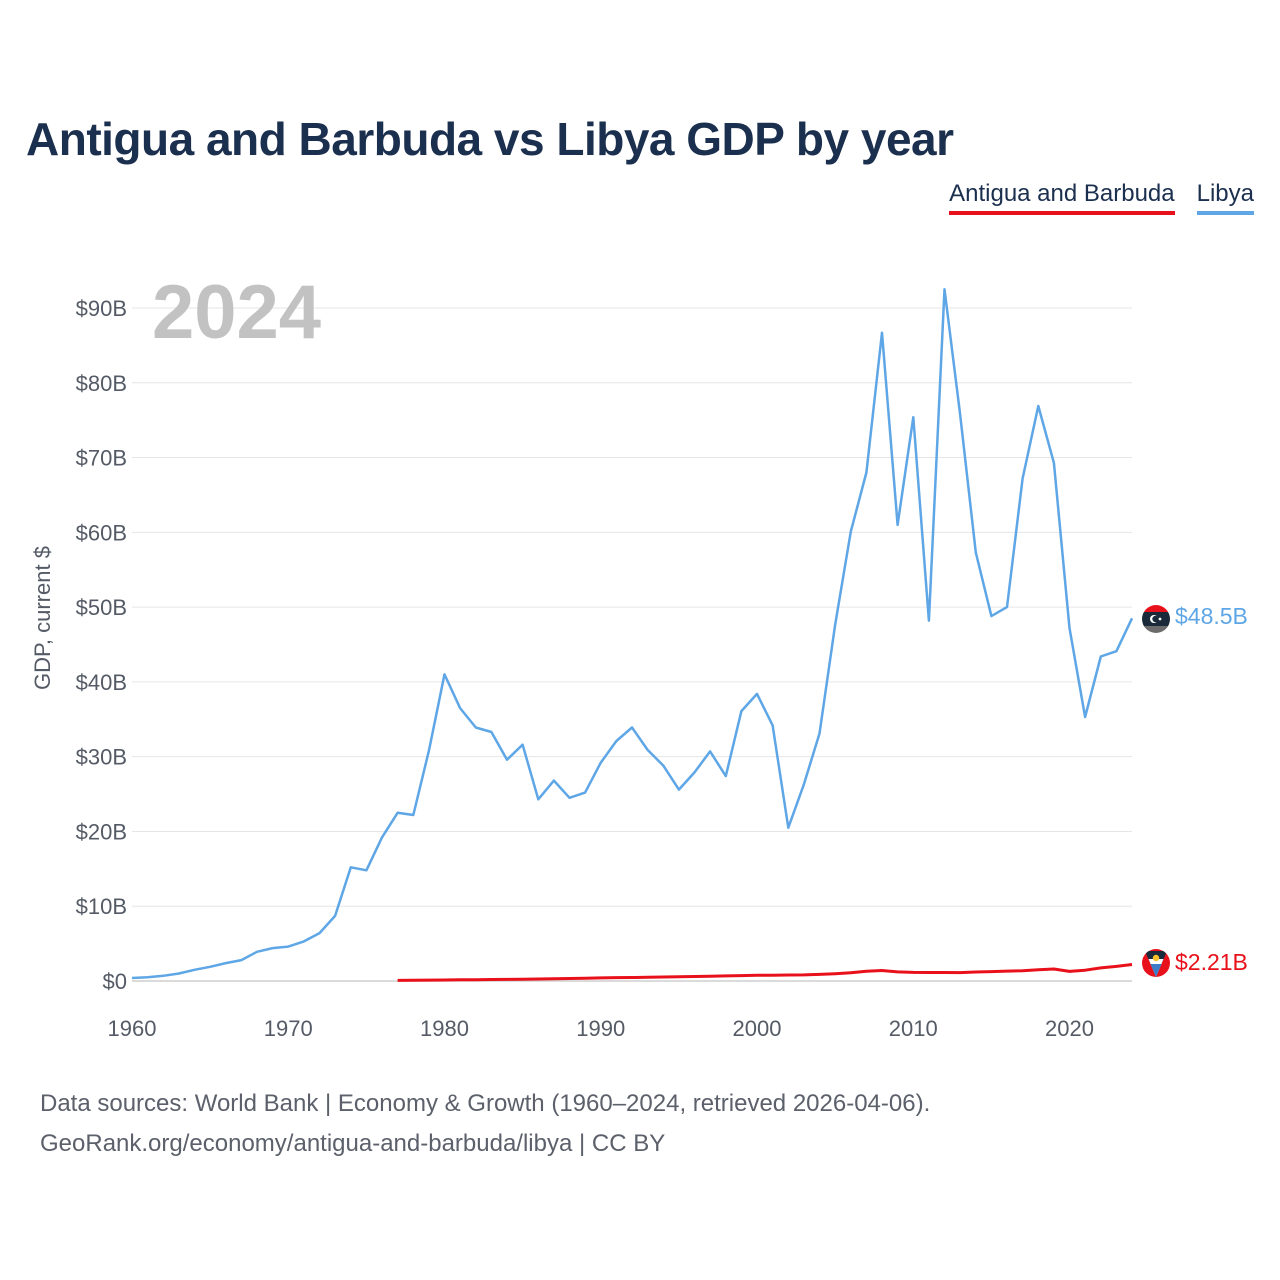 The image size is (1280, 1280). I want to click on y-tick-label: $60B, so click(101, 532).